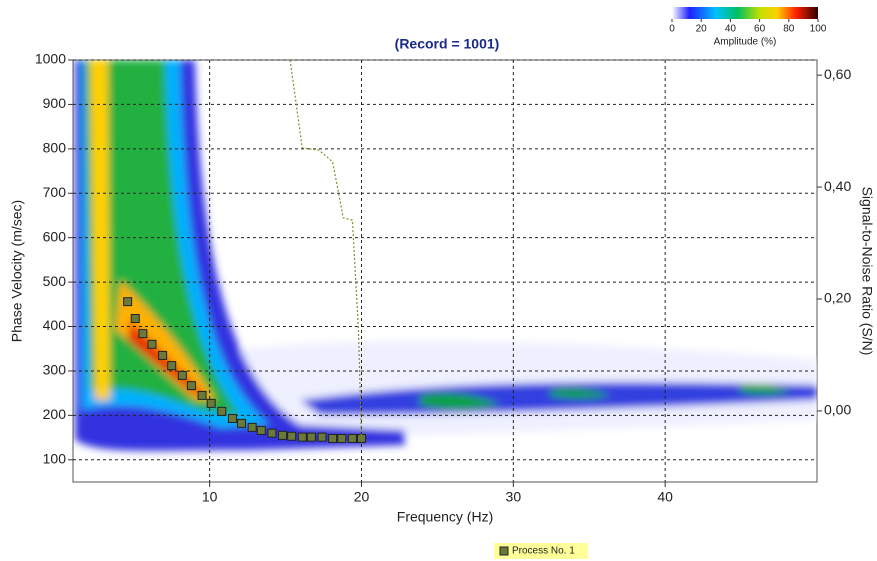 The width and height of the screenshot is (877, 561). What do you see at coordinates (17, 271) in the screenshot?
I see `y-axis-label: Phase Velocity (m/sec)` at bounding box center [17, 271].